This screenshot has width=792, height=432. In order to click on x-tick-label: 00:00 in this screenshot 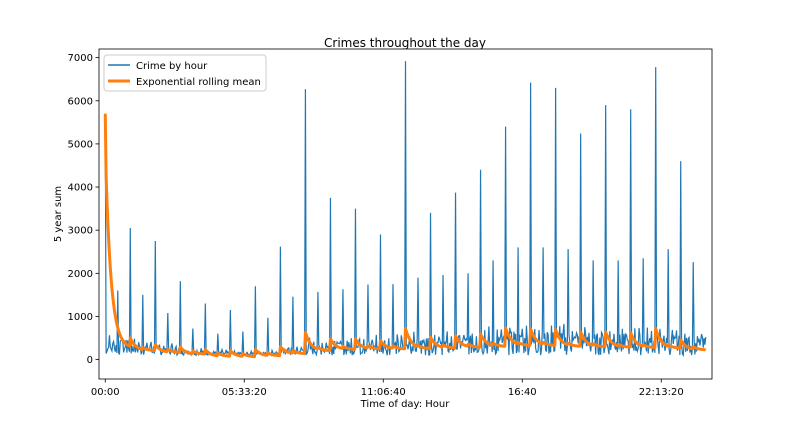, I will do `click(105, 392)`.